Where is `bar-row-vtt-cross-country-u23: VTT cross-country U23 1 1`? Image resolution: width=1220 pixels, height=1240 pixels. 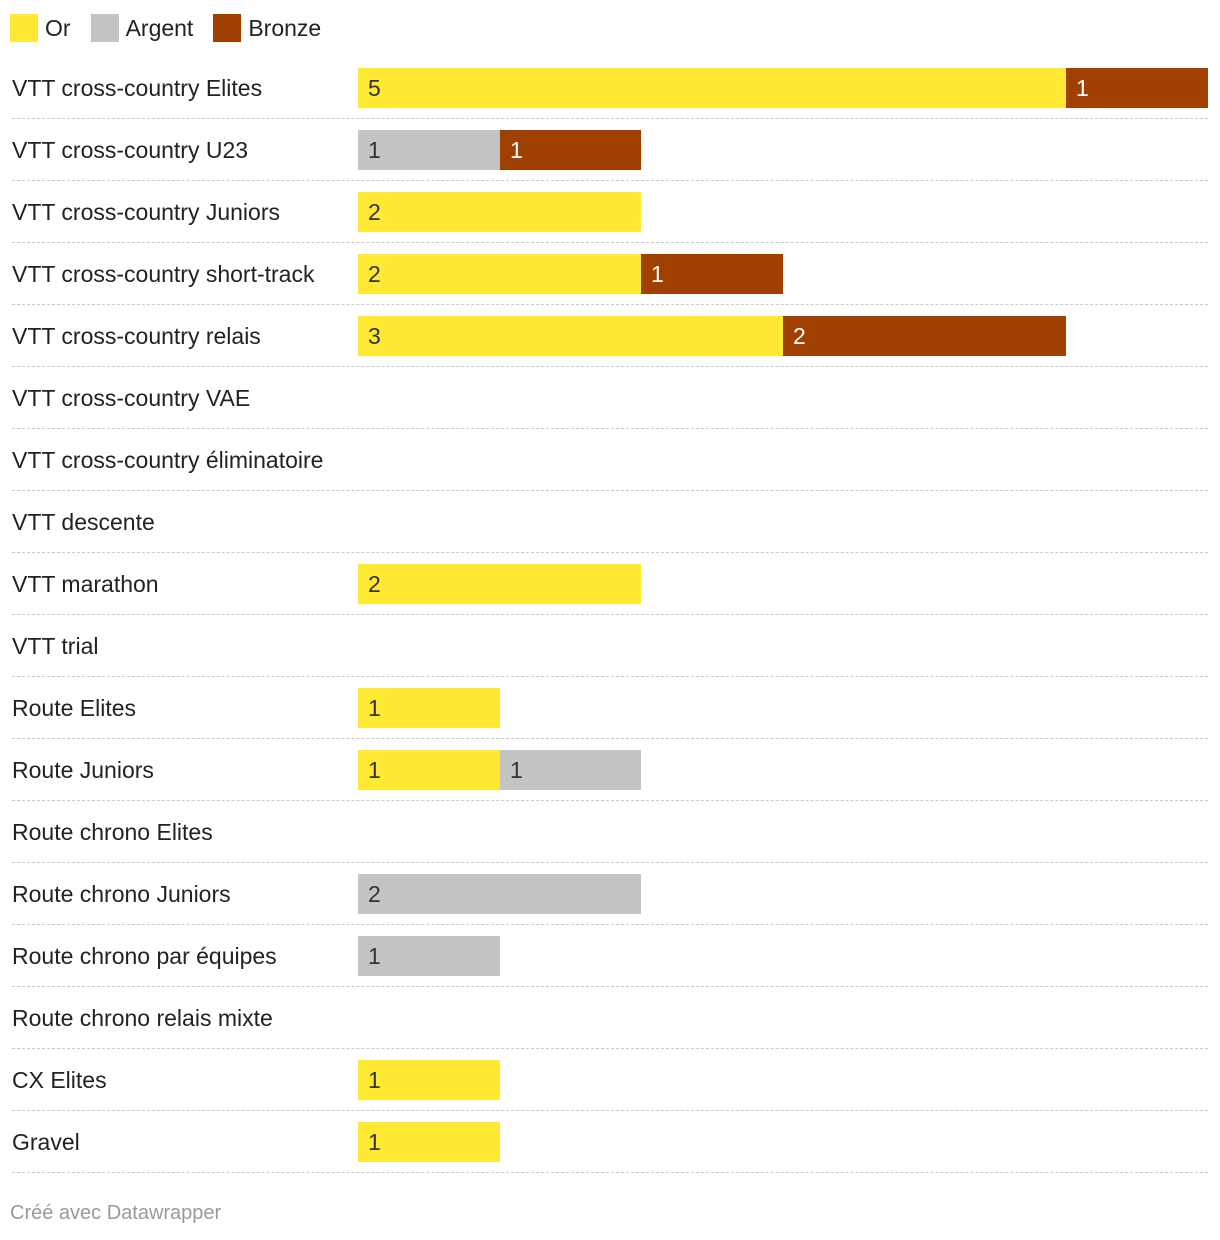
bar-row-vtt-cross-country-u23: VTT cross-country U23 1 1 is located at coordinates (610, 151).